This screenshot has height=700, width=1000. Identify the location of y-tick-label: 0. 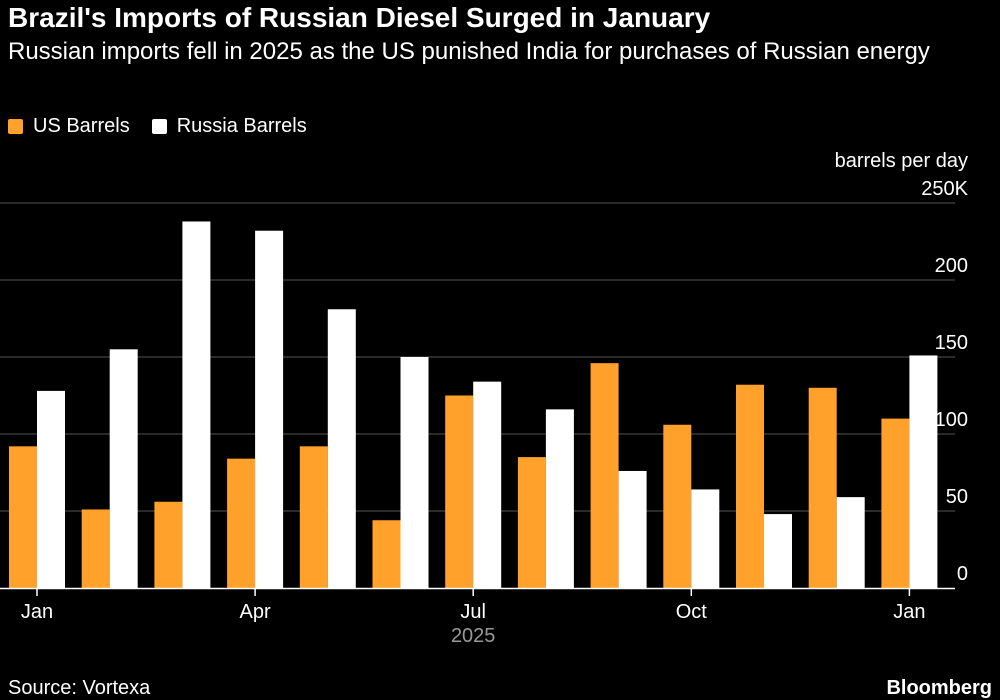
(962, 574).